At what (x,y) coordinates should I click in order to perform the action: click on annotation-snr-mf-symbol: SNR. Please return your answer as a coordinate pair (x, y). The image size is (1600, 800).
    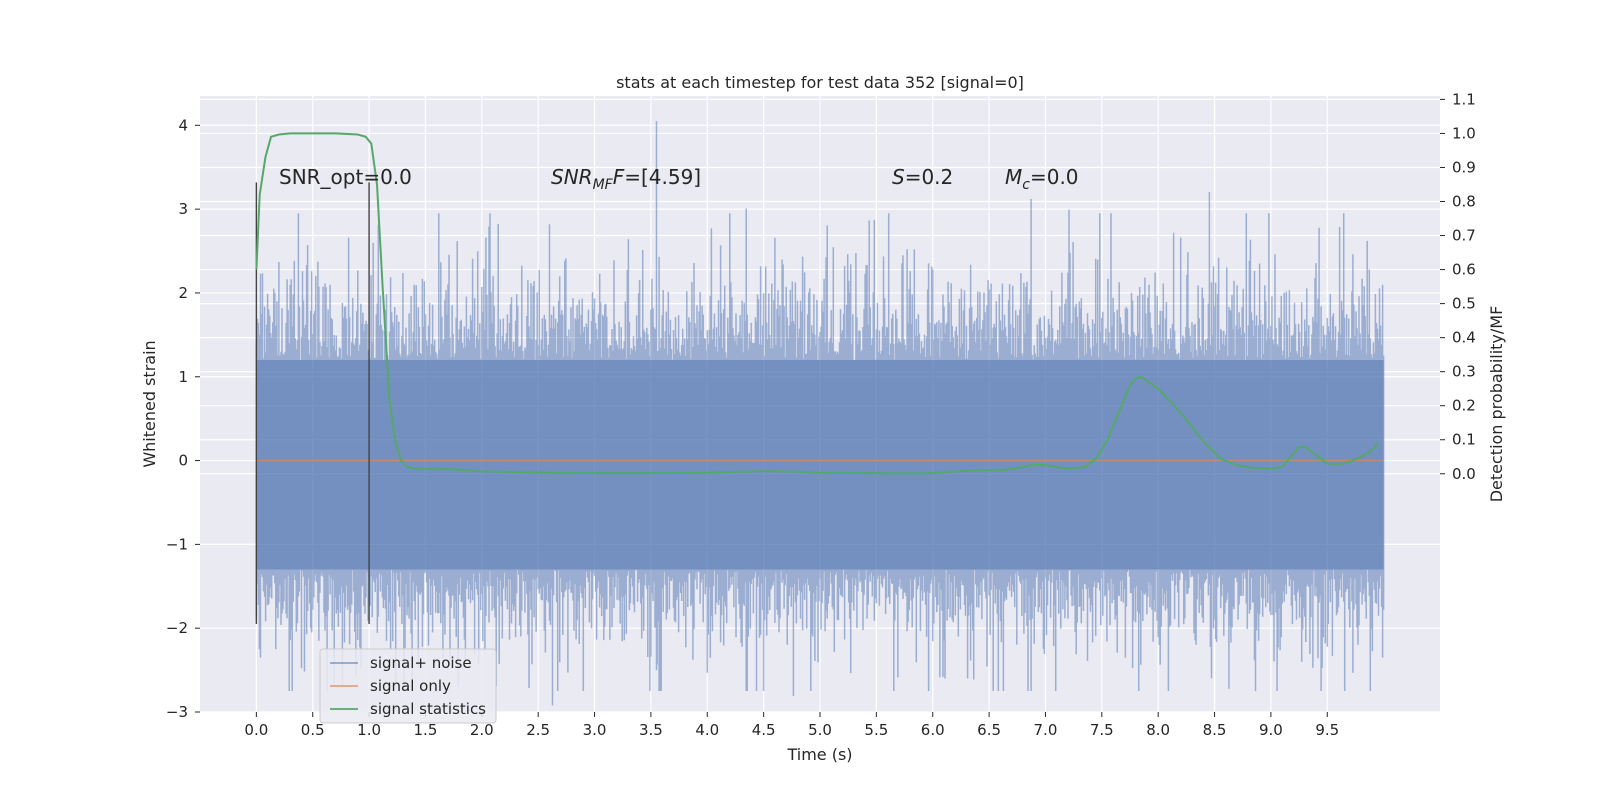
    Looking at the image, I should click on (572, 177).